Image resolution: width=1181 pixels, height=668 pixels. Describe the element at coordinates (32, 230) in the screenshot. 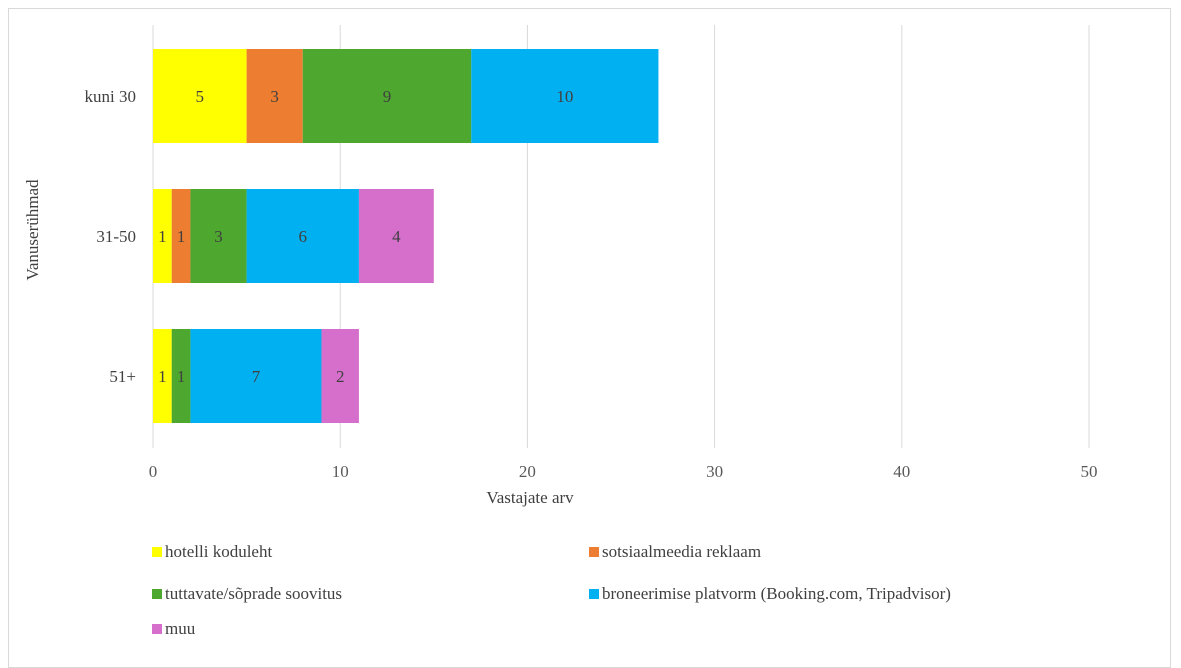

I see `y-axis-title: Vanuserühmad` at that location.